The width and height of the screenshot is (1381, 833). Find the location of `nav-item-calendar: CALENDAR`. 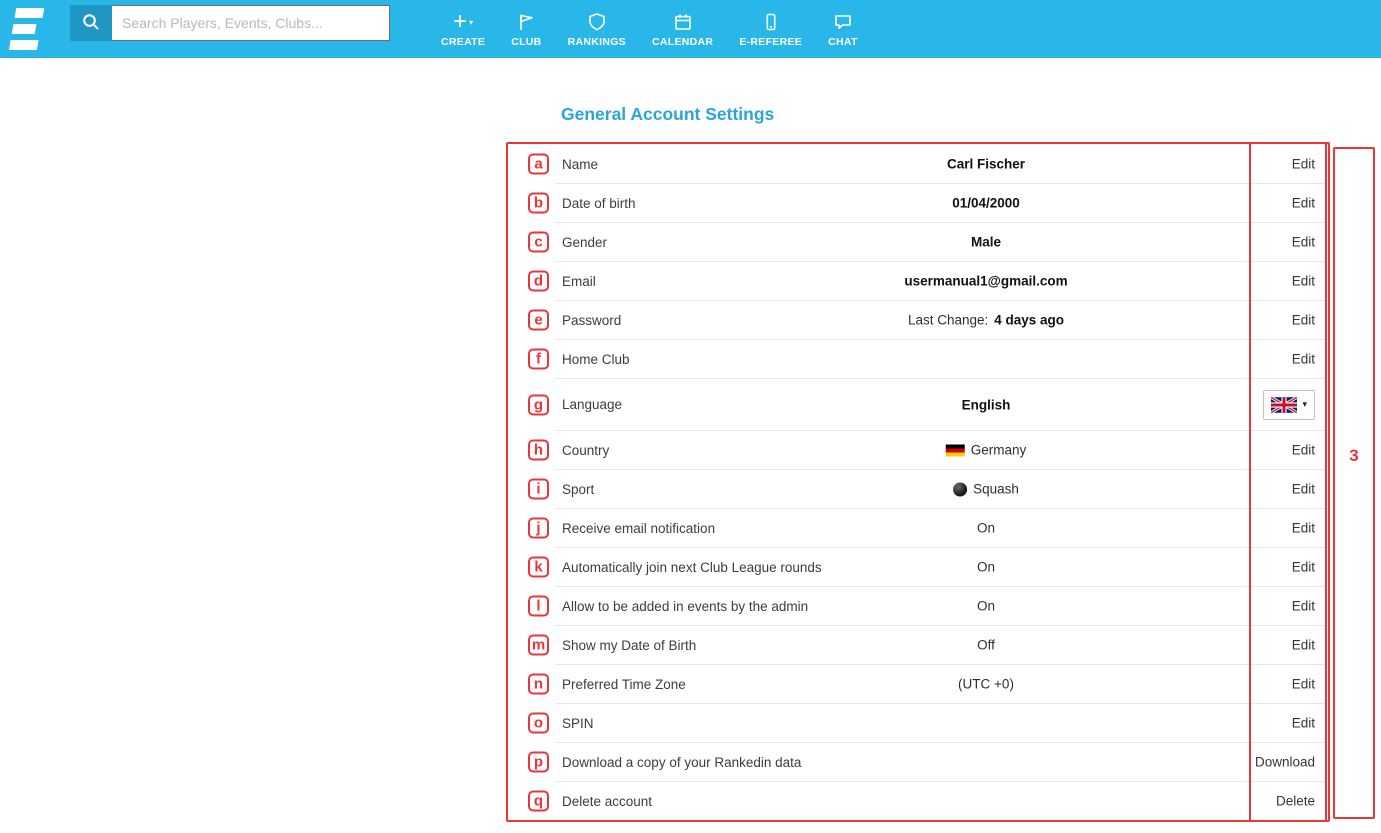

nav-item-calendar: CALENDAR is located at coordinates (682, 29).